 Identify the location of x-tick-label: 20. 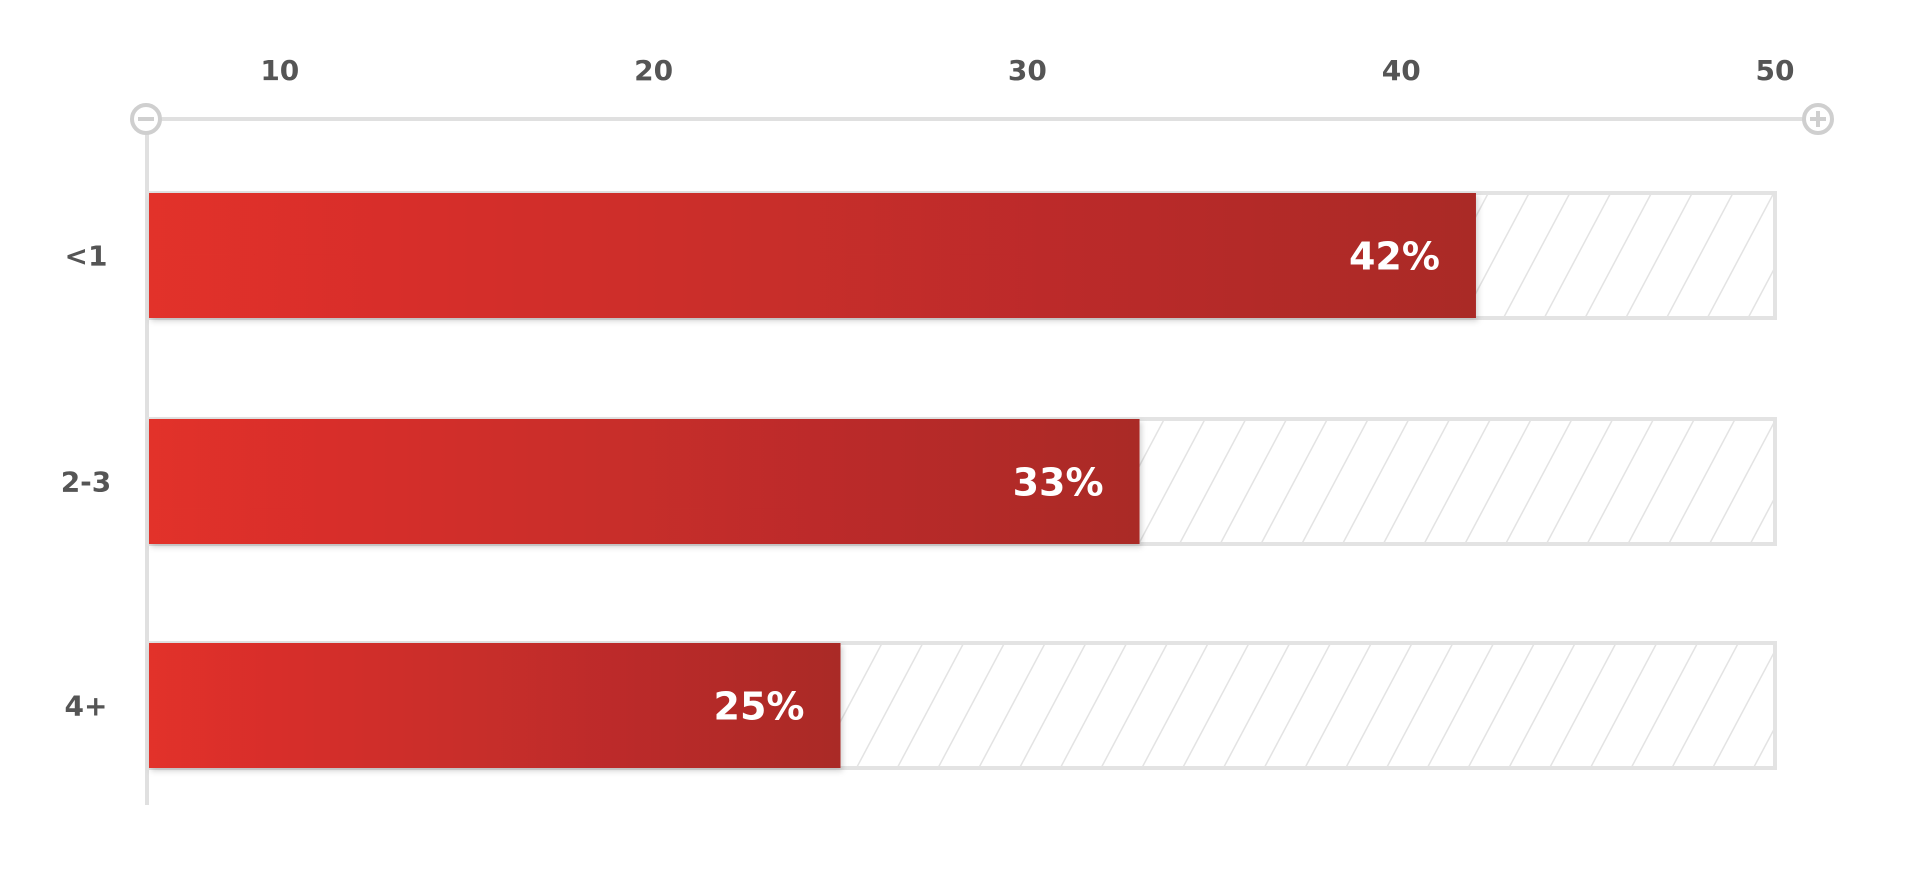
(653, 70).